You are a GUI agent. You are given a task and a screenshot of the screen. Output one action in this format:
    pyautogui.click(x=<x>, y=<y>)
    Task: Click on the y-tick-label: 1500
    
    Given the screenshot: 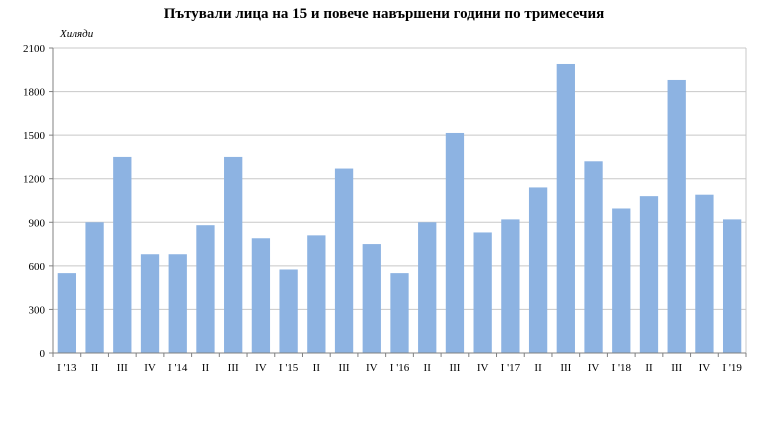 What is the action you would take?
    pyautogui.click(x=34, y=136)
    